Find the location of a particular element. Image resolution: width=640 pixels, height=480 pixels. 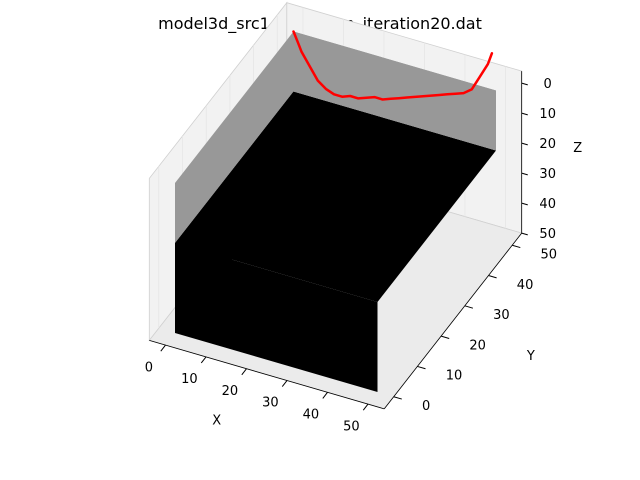

z-tick-label: 0 is located at coordinates (548, 84).